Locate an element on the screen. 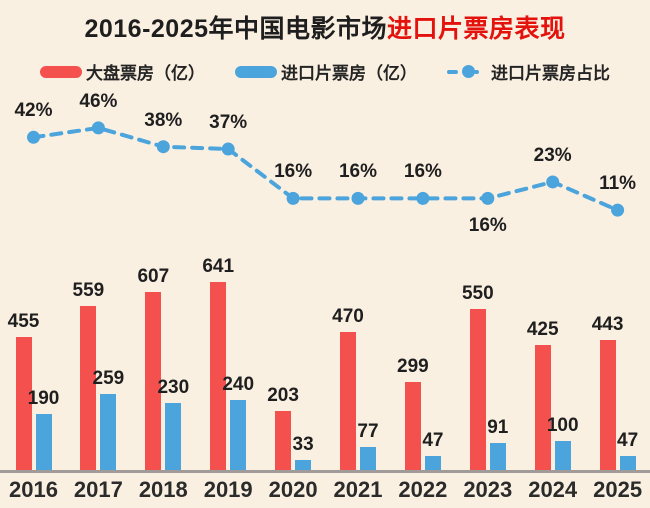 The image size is (650, 508). x-axis-label-2022: 2022 is located at coordinates (423, 489).